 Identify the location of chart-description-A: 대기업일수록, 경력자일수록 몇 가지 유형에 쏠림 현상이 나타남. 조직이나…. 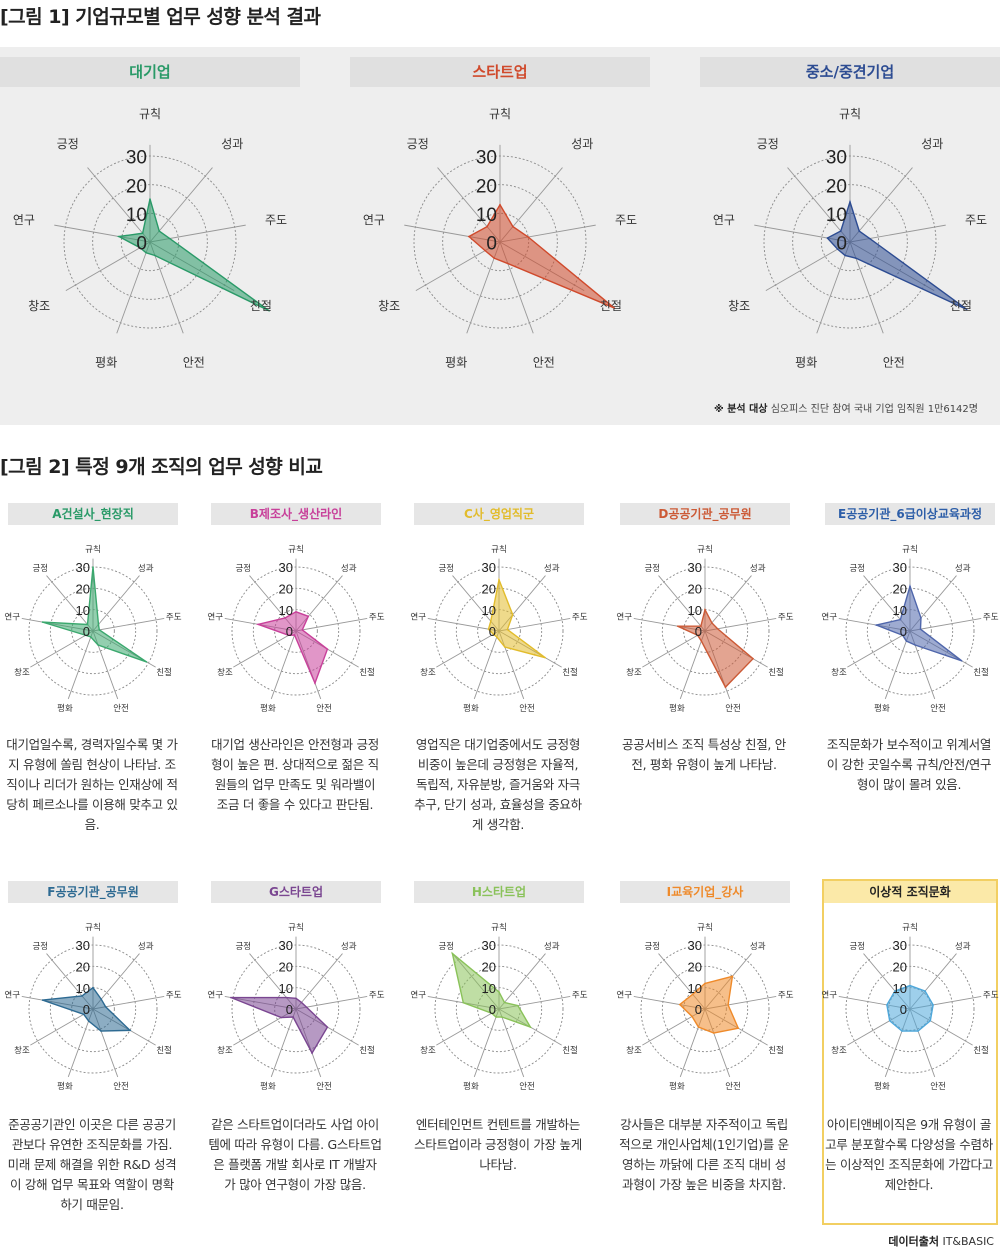
(92, 784).